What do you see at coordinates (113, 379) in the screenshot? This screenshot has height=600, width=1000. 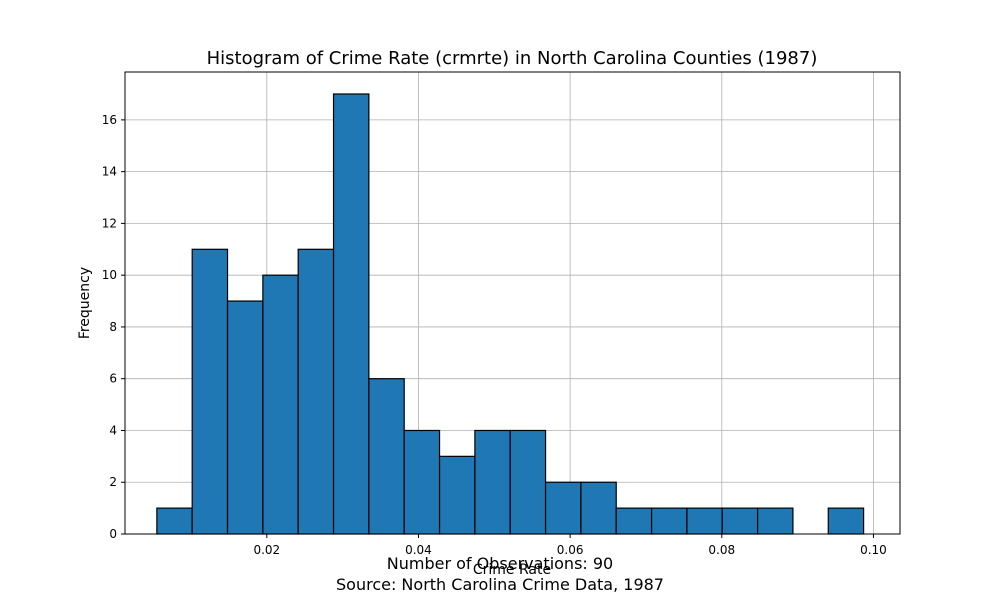 I see `y-tick-label: 6` at bounding box center [113, 379].